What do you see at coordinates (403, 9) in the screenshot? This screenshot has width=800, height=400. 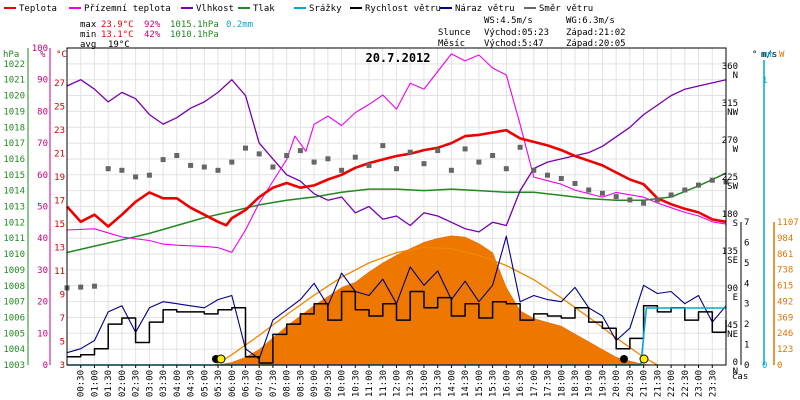 I see `legend-item: Rychlost větru` at bounding box center [403, 9].